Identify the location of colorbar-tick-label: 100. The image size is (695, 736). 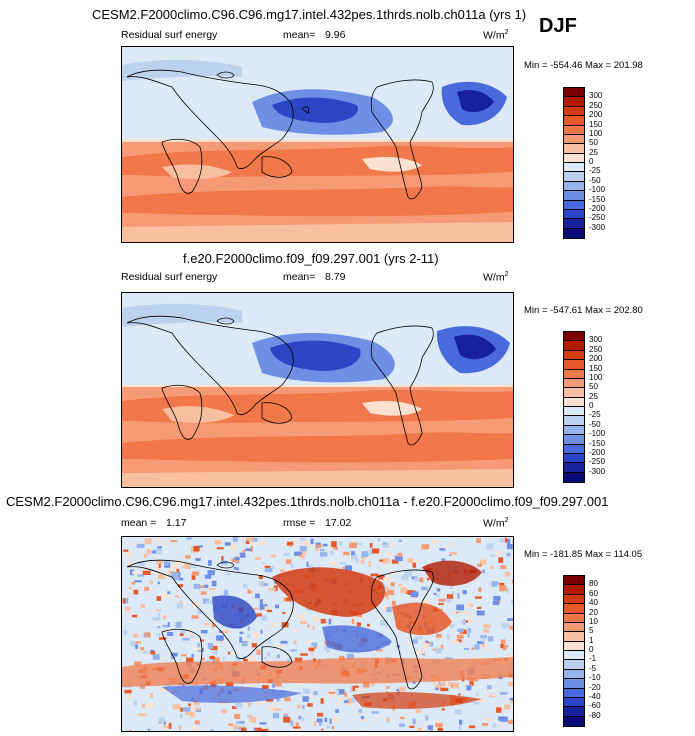
(596, 377).